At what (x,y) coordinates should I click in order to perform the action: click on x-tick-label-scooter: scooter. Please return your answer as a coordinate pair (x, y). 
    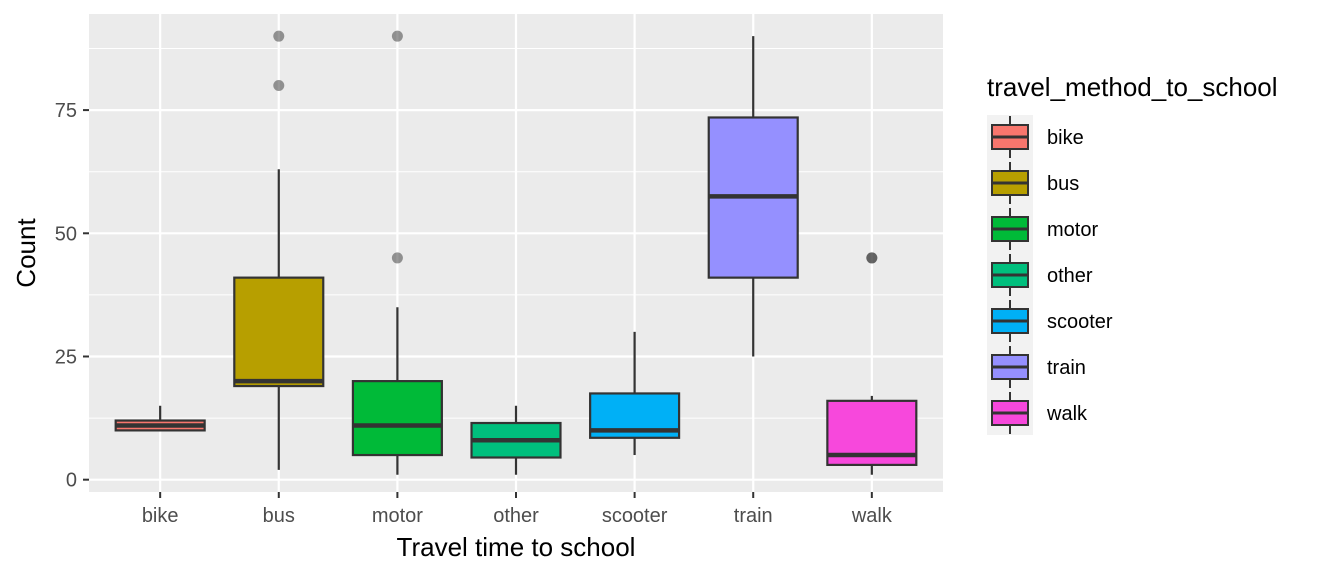
    Looking at the image, I should click on (635, 516).